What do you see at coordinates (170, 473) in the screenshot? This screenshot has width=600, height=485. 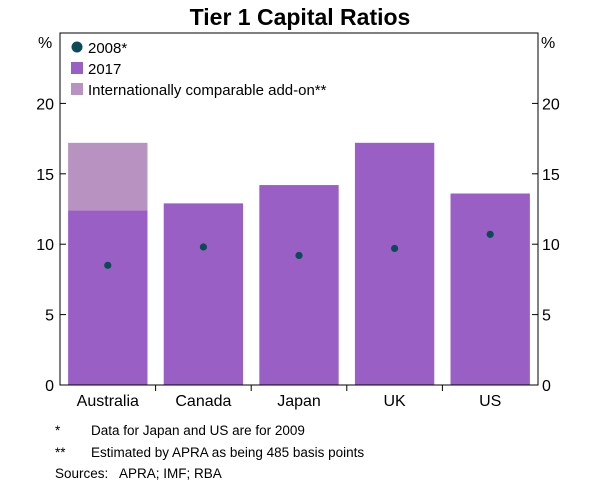 I see `sources-text: APRA; IMF; RBA` at bounding box center [170, 473].